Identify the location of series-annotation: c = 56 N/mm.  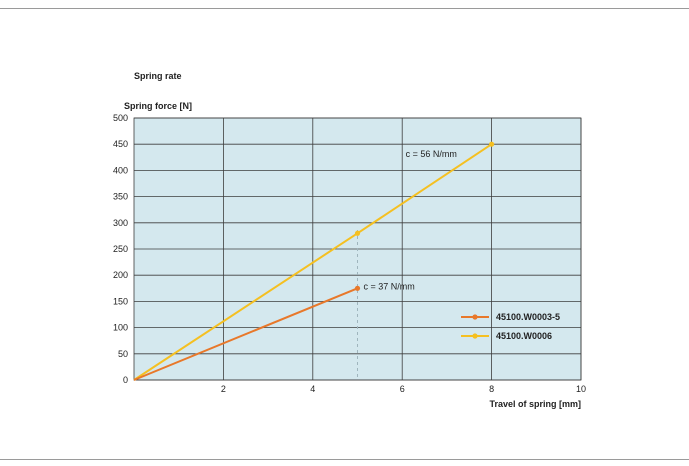
(431, 154).